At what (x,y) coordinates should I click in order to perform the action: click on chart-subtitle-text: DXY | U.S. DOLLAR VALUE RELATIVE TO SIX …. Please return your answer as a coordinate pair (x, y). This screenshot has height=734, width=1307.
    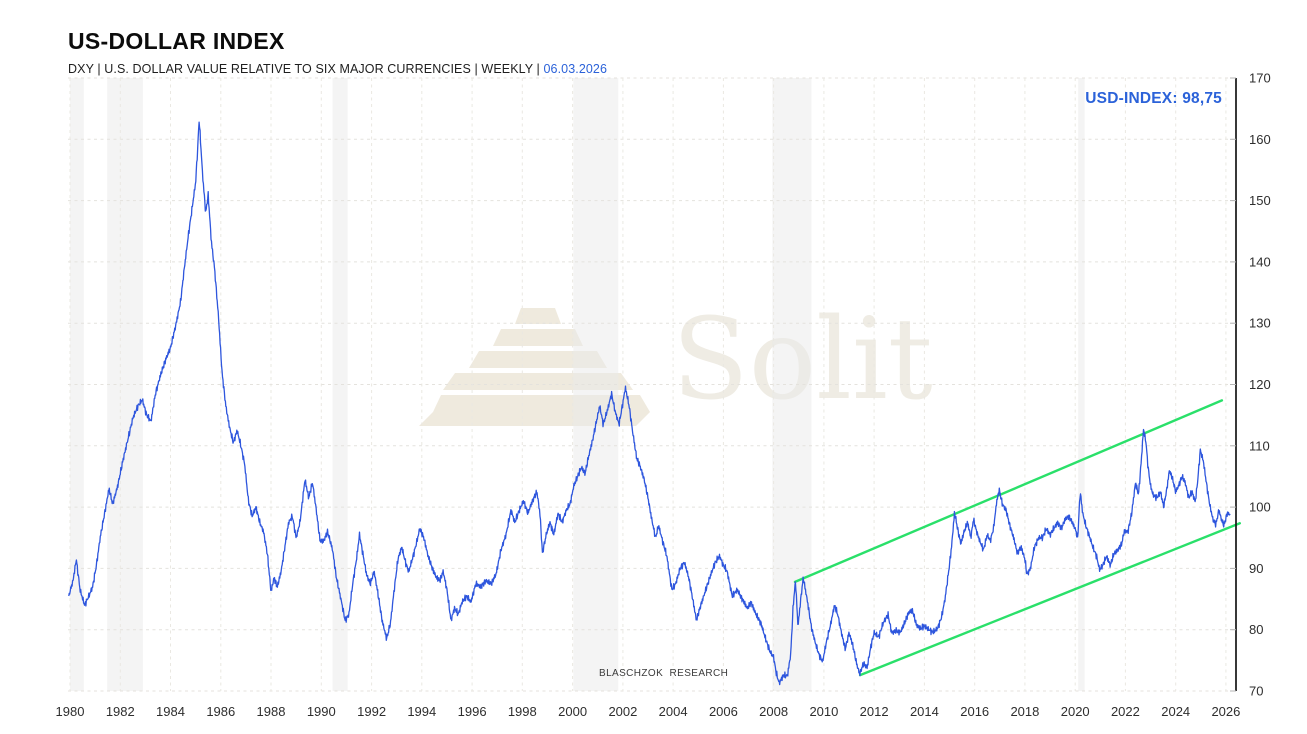
    Looking at the image, I should click on (306, 69).